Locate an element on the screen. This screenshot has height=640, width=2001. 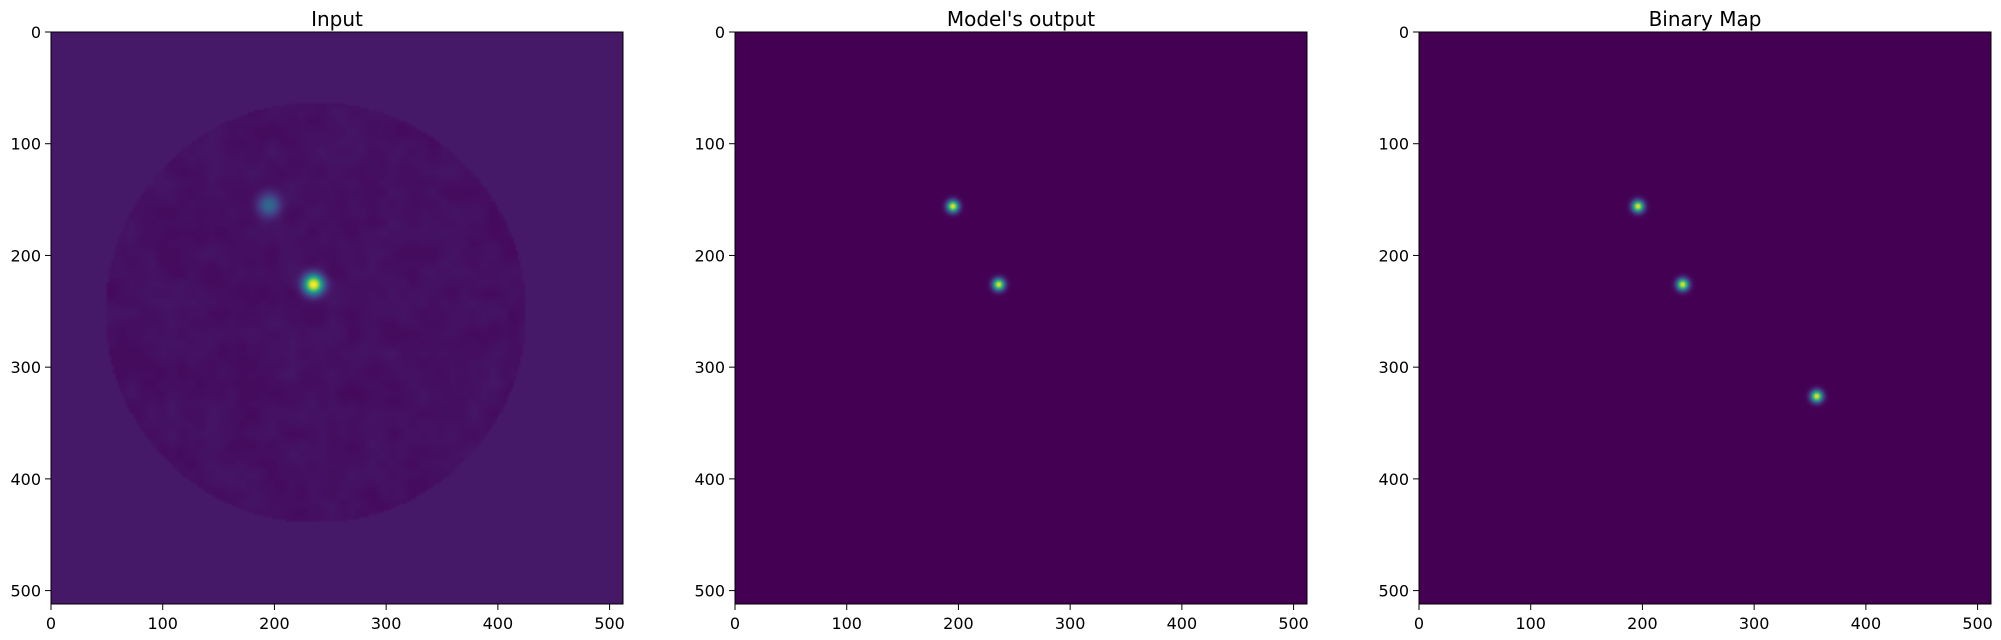
panel-title: Input is located at coordinates (337, 19).